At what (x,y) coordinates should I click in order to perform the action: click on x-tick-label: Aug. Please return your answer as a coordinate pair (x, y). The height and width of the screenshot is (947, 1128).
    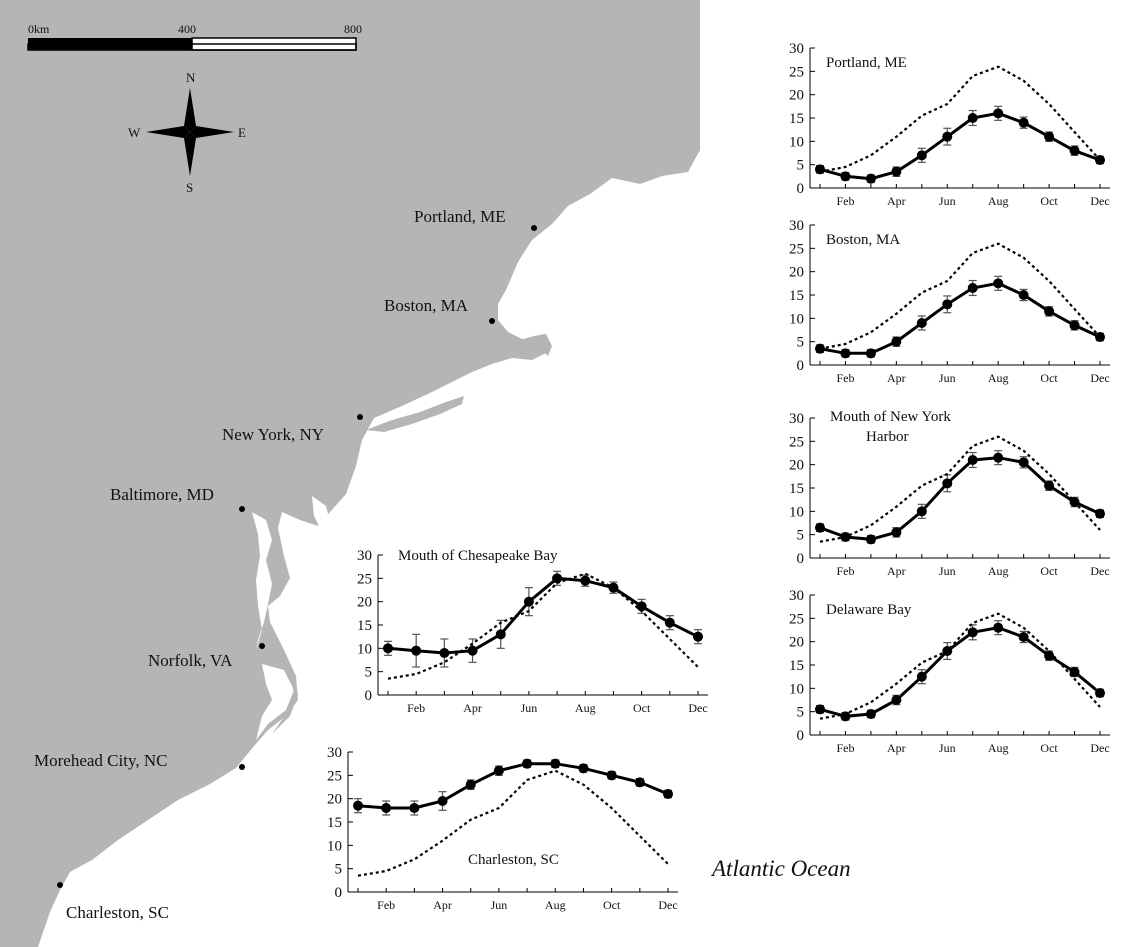
    Looking at the image, I should click on (998, 748).